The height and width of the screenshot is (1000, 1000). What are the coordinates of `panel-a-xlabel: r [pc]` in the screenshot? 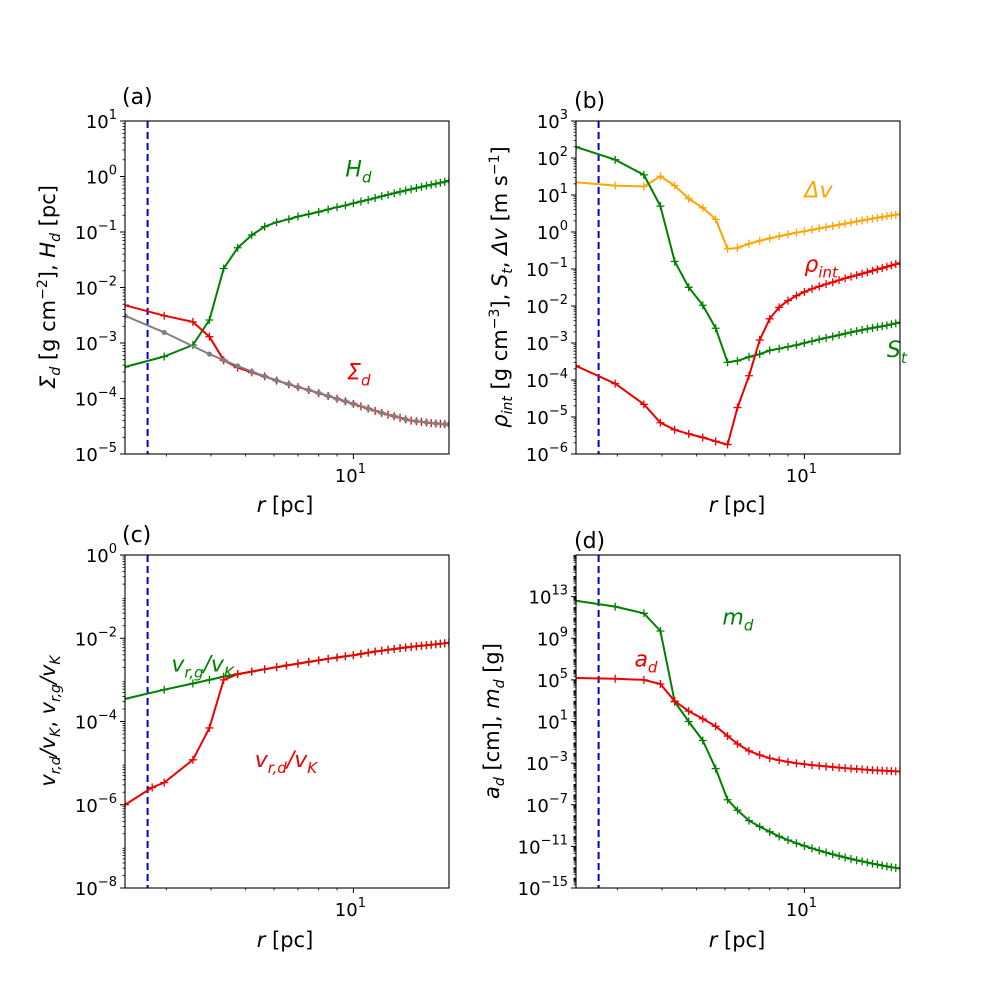 It's located at (285, 505).